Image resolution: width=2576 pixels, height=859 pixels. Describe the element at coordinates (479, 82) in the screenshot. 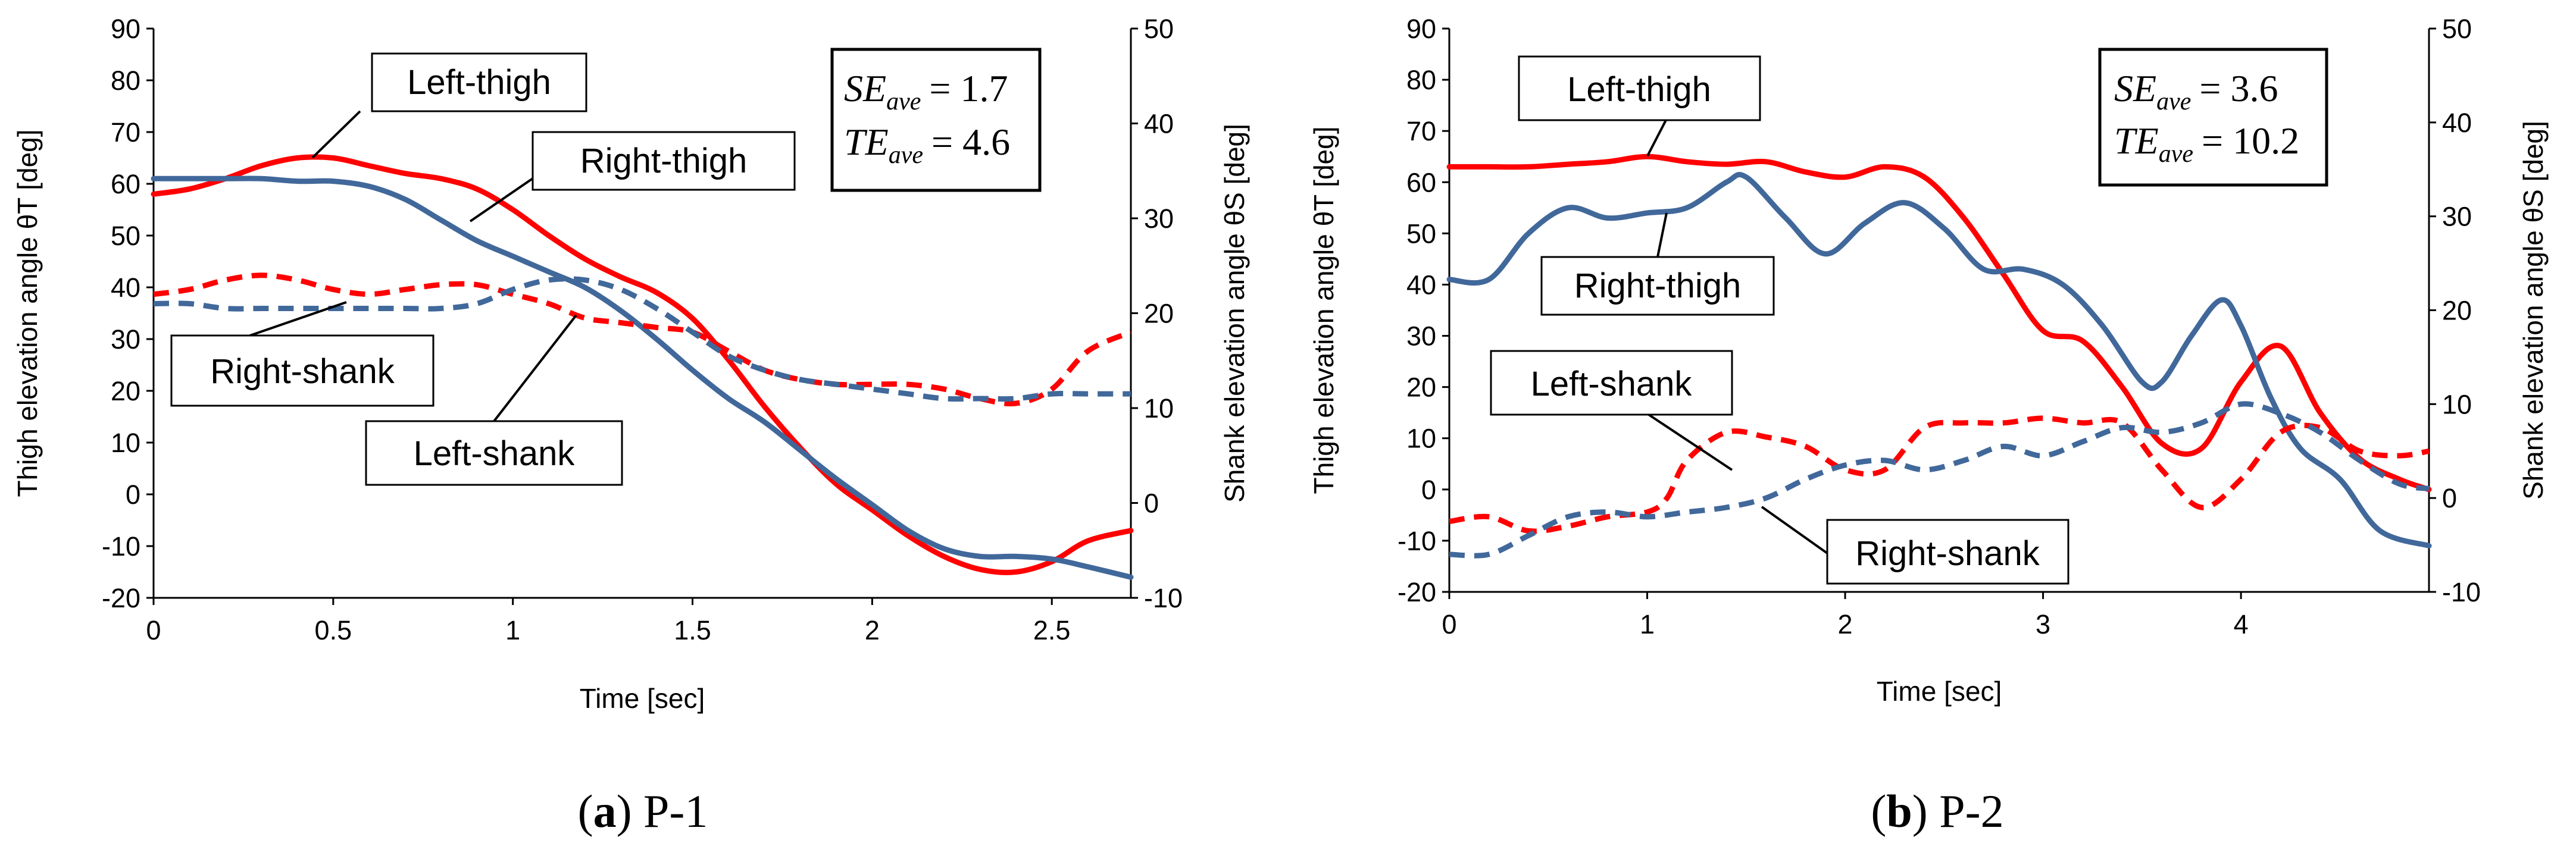

I see `panel-a-callout-left-thigh-label: Left-thigh` at that location.